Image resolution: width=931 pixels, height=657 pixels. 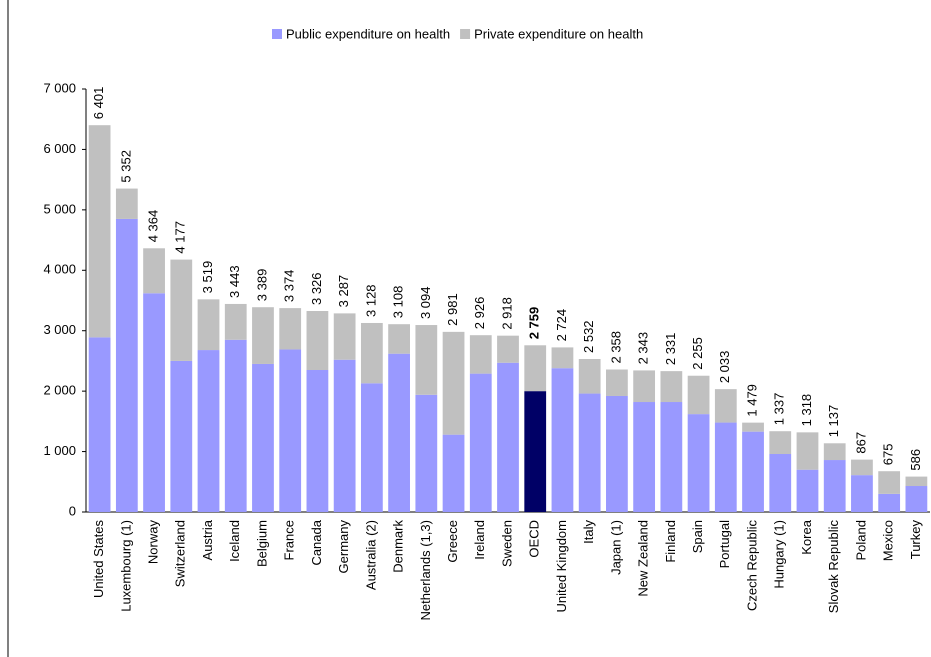 What do you see at coordinates (915, 460) in the screenshot?
I see `total-label: 586` at bounding box center [915, 460].